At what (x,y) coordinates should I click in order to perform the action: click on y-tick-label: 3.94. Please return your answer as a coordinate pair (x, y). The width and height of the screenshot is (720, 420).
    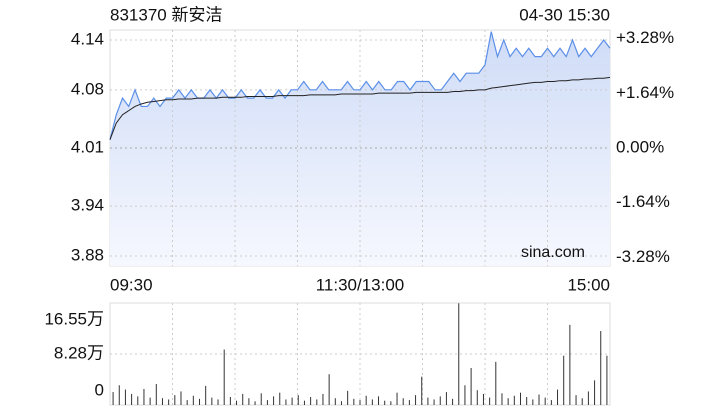
    Looking at the image, I should click on (87, 205).